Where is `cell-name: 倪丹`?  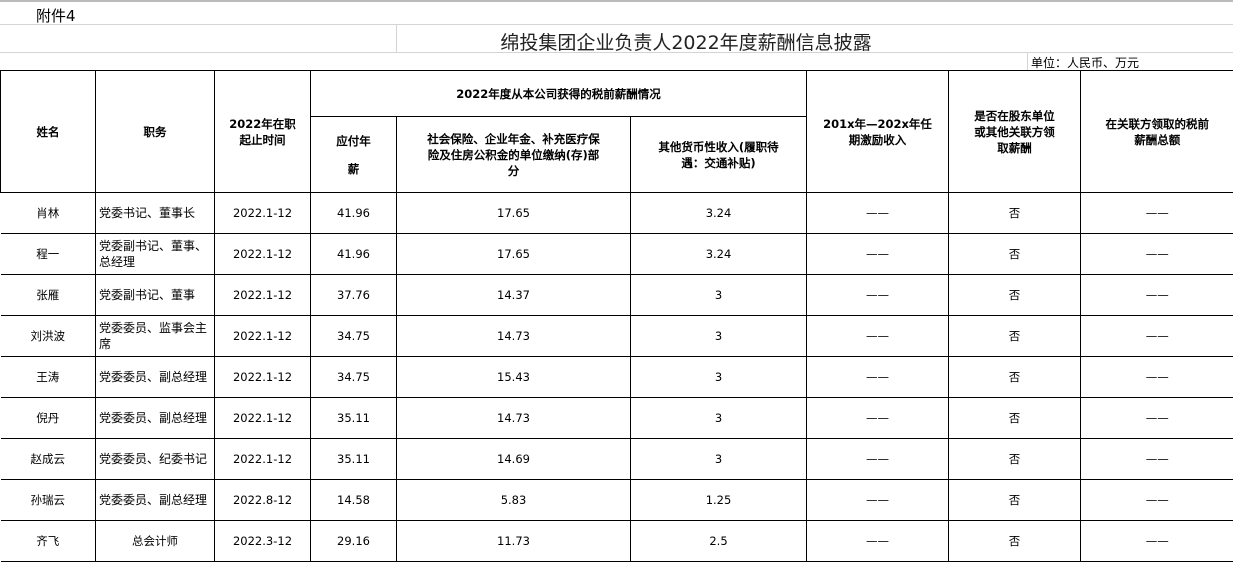 cell-name: 倪丹 is located at coordinates (48, 418).